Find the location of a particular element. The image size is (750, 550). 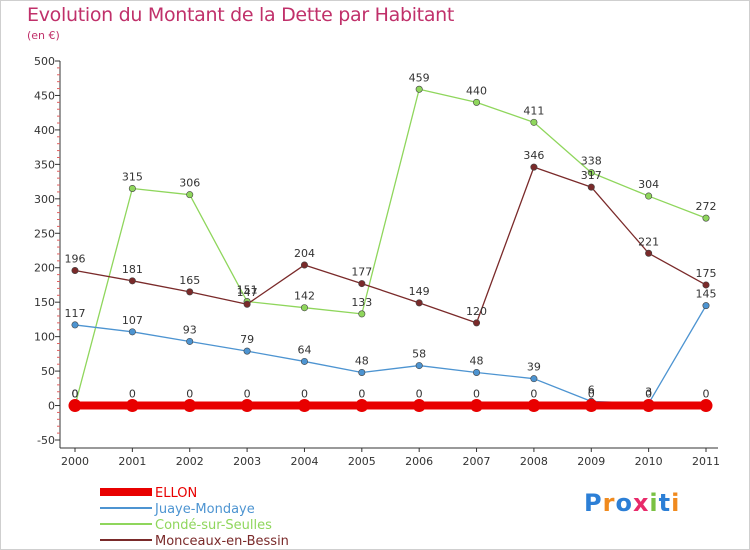

logo-letter: i is located at coordinates (676, 503).